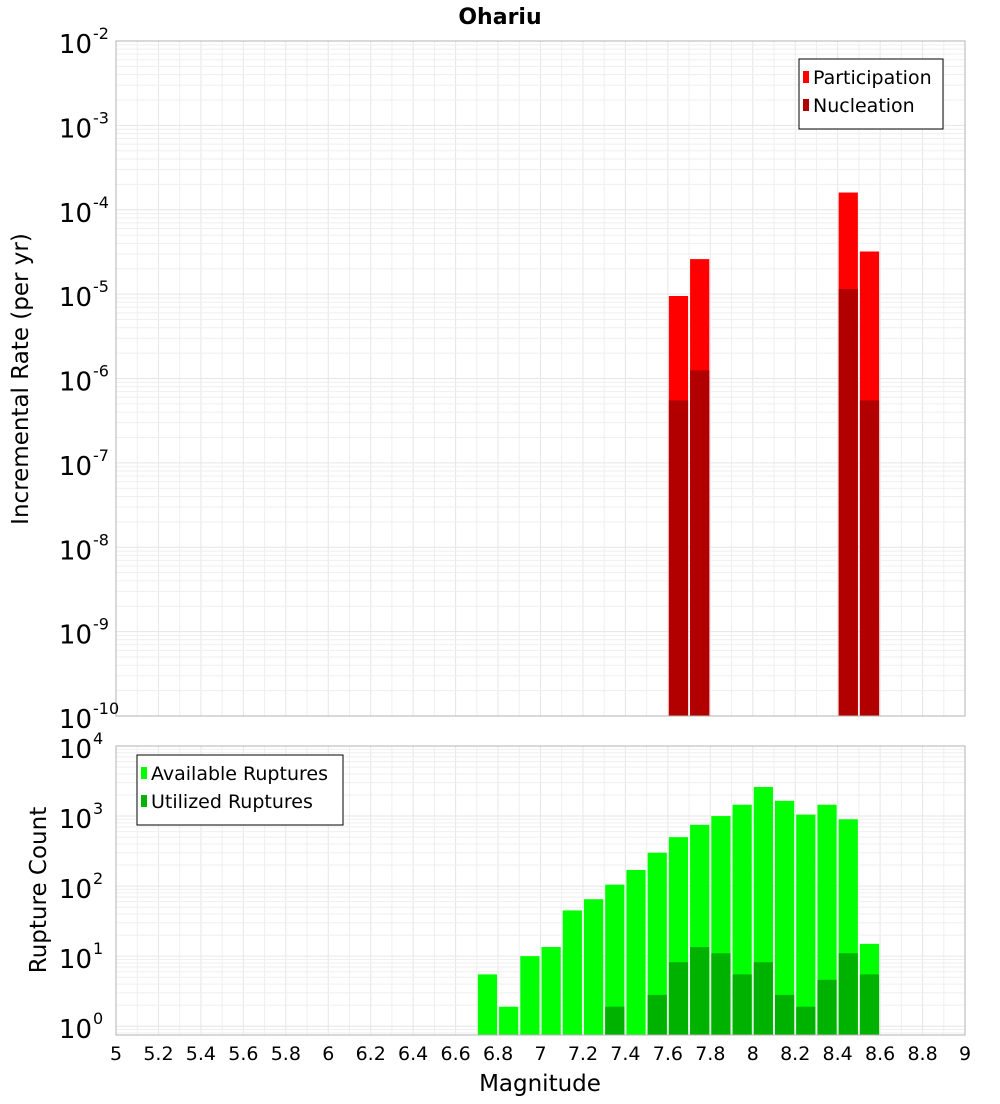 This screenshot has height=1104, width=1000. Describe the element at coordinates (98, 738) in the screenshot. I see `bottom-y-tick-exponent: 4` at that location.